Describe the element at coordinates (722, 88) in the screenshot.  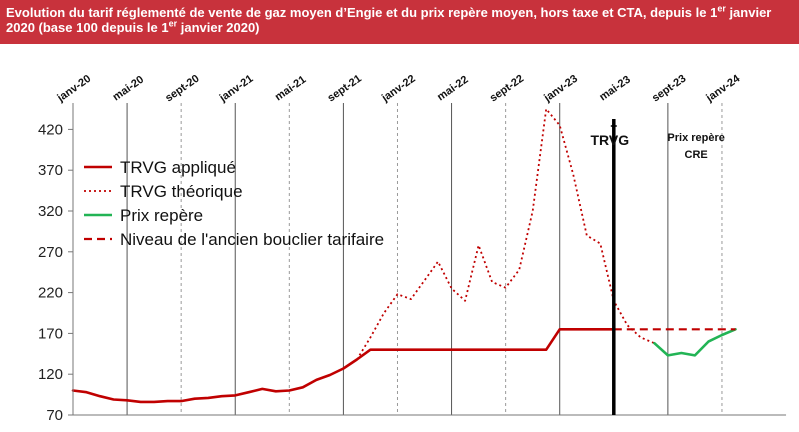
I see `x-tick-label: janv-24` at that location.